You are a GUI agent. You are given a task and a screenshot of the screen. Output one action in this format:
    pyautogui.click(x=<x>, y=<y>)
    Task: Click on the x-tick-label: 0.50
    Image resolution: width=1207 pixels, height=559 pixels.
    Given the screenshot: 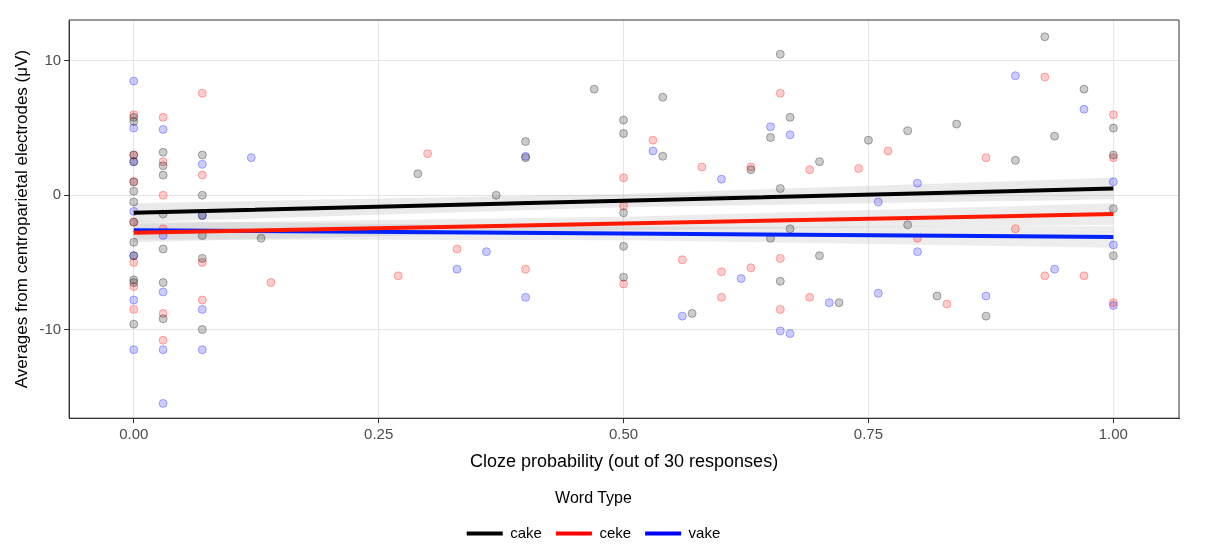 What is the action you would take?
    pyautogui.click(x=623, y=434)
    